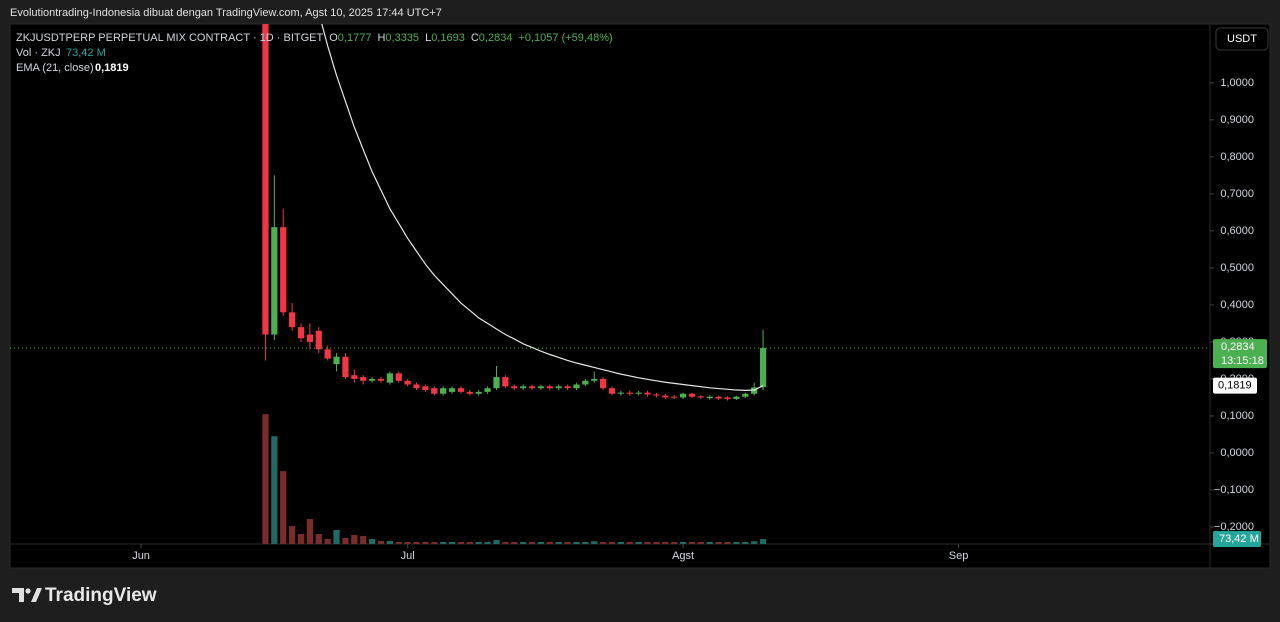 The width and height of the screenshot is (1280, 622). What do you see at coordinates (101, 595) in the screenshot?
I see `brand: TradingView` at bounding box center [101, 595].